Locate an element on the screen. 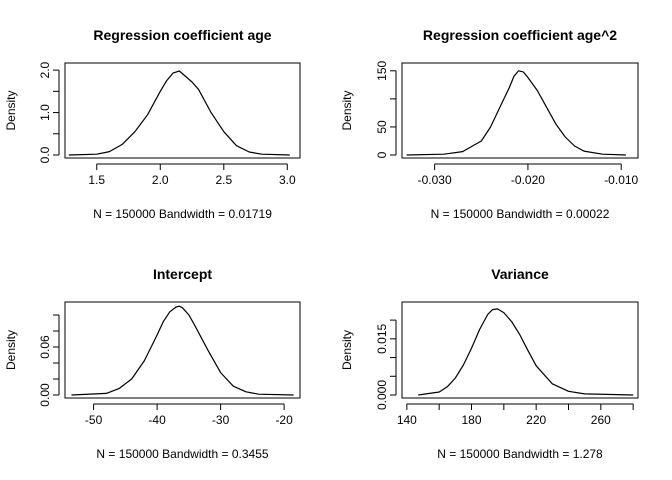  x-axis-label: N = 150000 Bandwidth = 0.3455 is located at coordinates (182, 454).